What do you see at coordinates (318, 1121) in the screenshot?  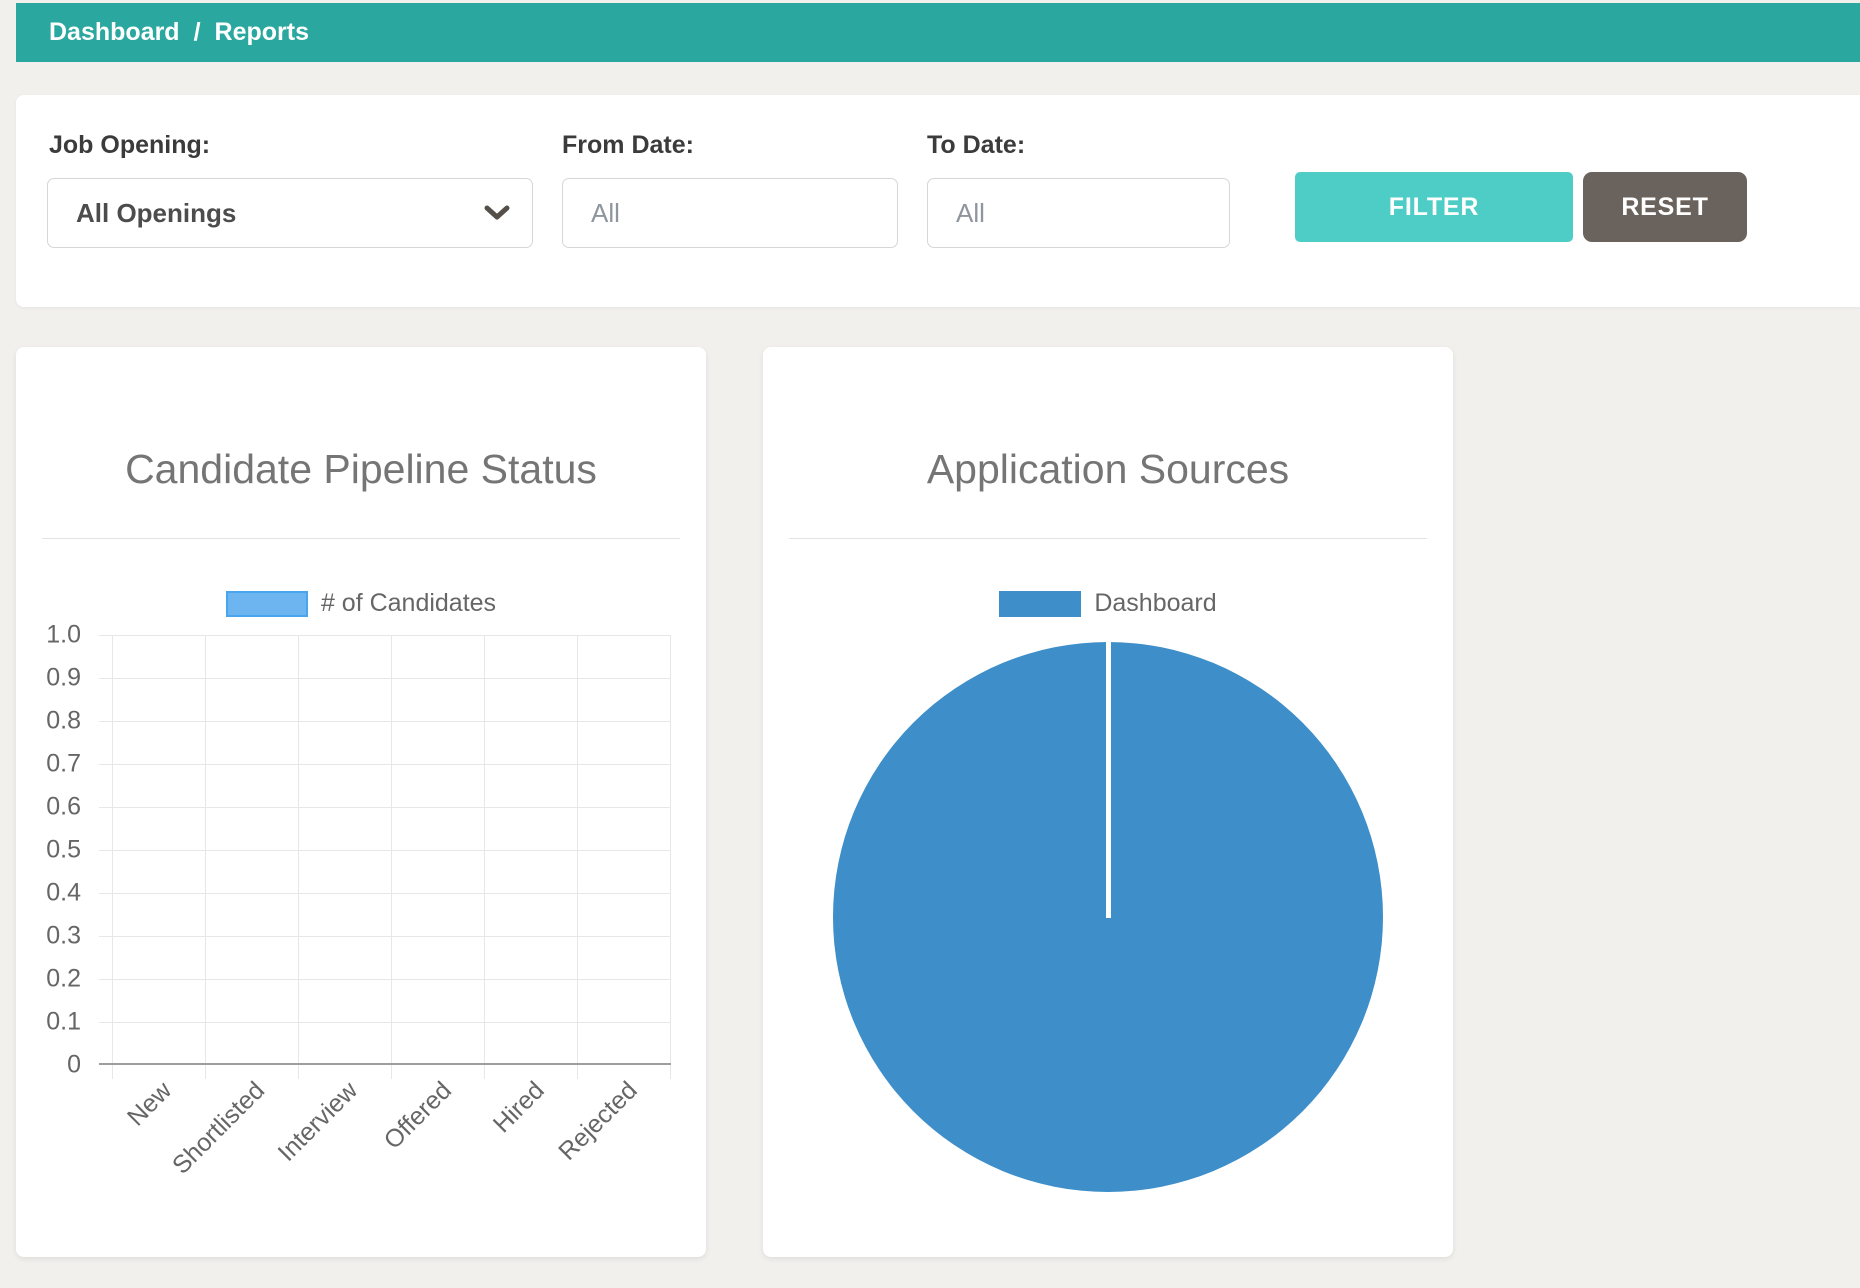 I see `x-tick-label: Interview` at bounding box center [318, 1121].